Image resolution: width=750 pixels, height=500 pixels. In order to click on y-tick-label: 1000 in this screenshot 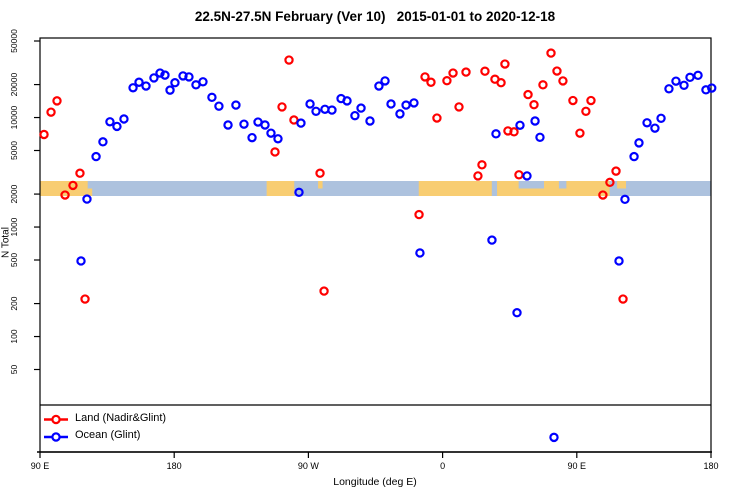, I will do `click(14, 226)`.